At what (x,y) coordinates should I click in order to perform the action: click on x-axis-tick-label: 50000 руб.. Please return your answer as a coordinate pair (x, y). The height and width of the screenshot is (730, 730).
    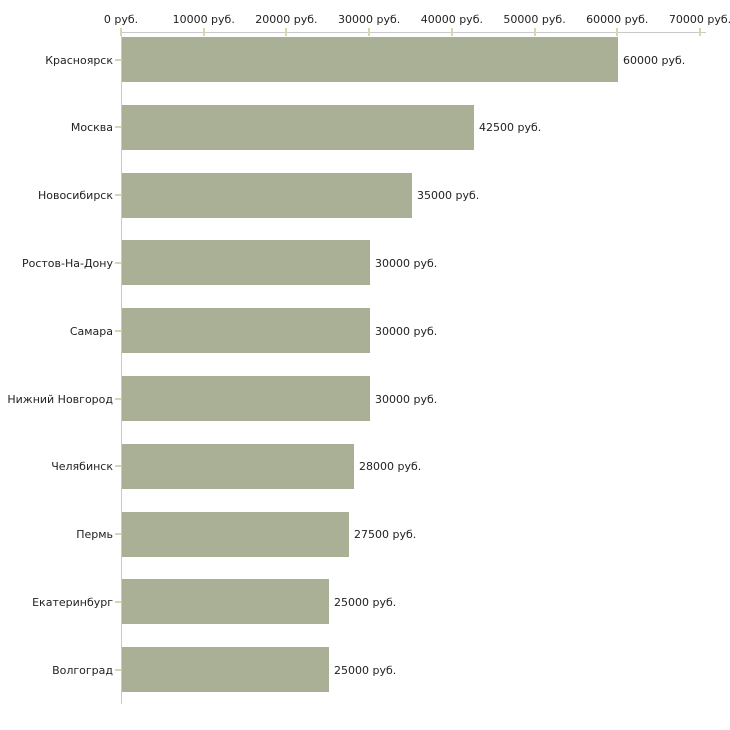
    Looking at the image, I should click on (534, 19).